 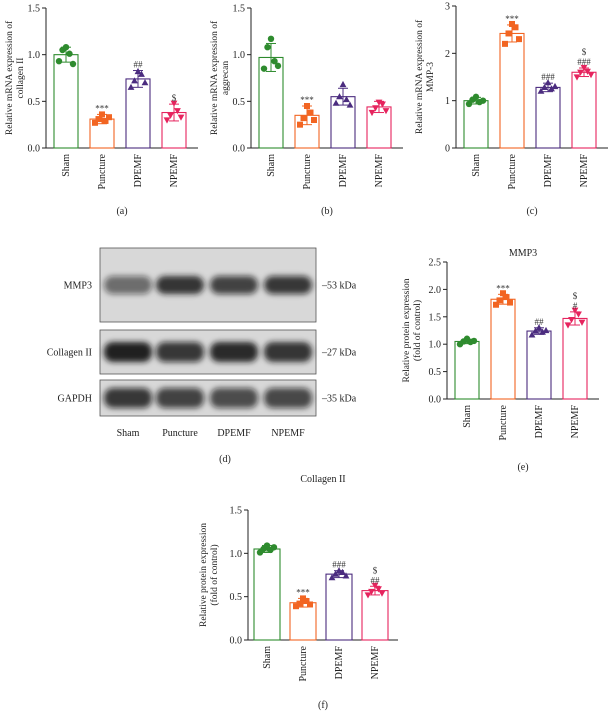 I want to click on blot-kda-label: –53 kDa, so click(x=339, y=286).